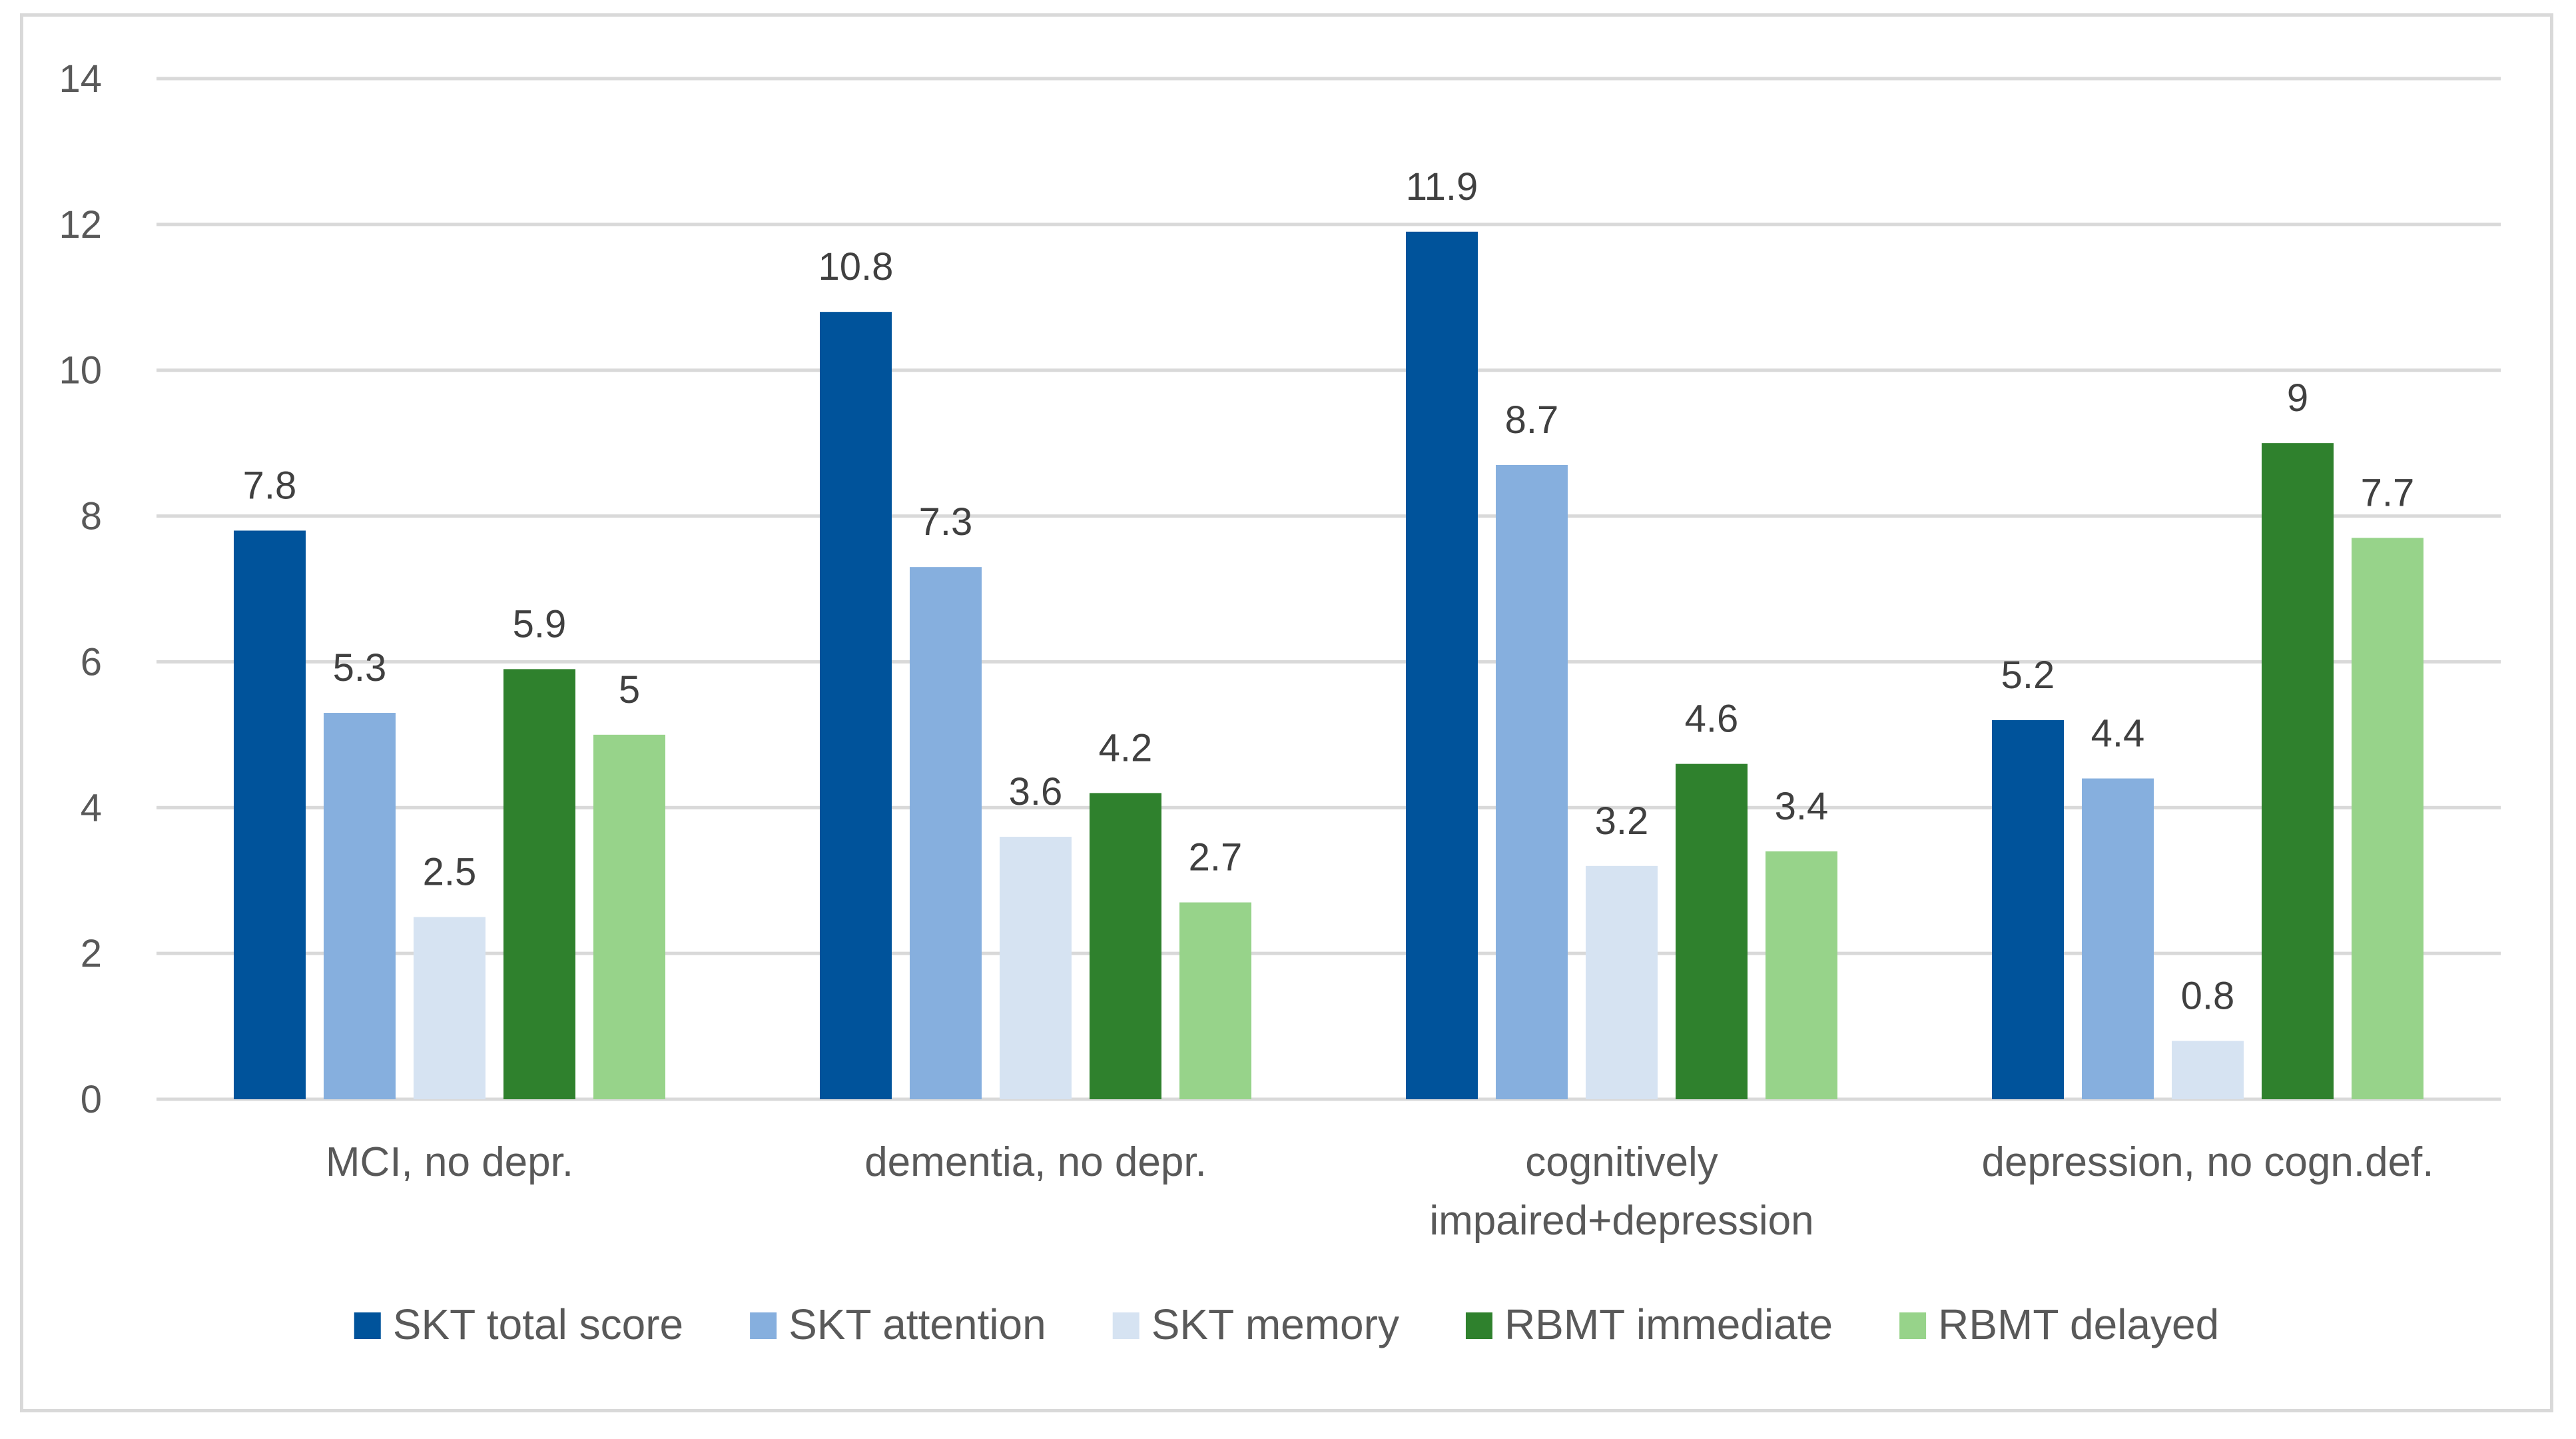  I want to click on x-category-label: MCI, no depr., so click(449, 1162).